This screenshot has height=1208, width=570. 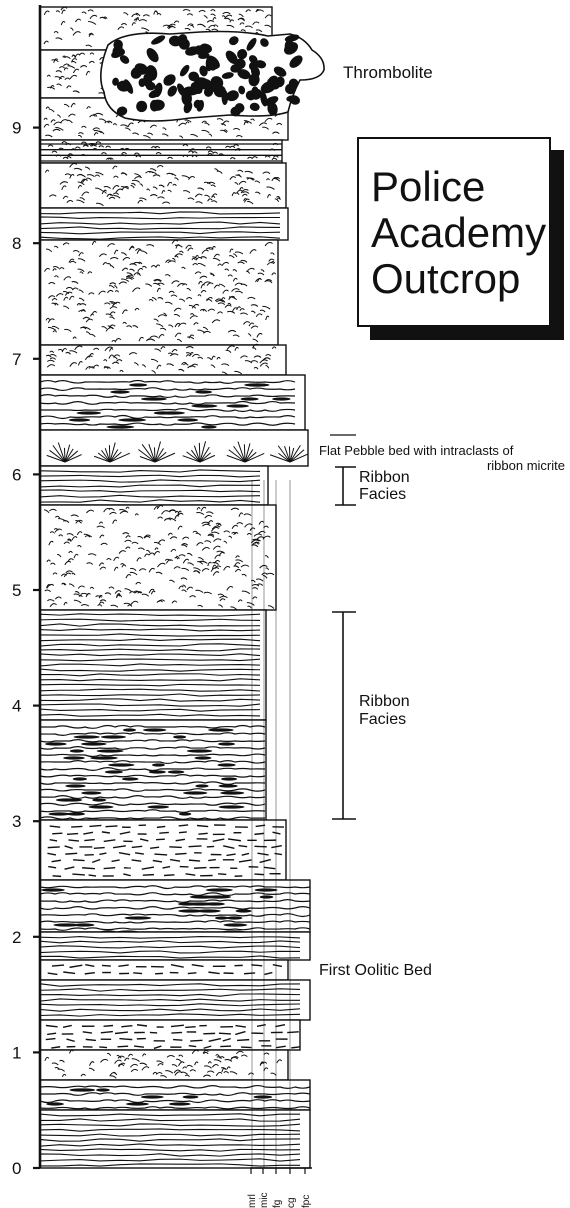 What do you see at coordinates (459, 232) in the screenshot?
I see `title-line-2: Academy` at bounding box center [459, 232].